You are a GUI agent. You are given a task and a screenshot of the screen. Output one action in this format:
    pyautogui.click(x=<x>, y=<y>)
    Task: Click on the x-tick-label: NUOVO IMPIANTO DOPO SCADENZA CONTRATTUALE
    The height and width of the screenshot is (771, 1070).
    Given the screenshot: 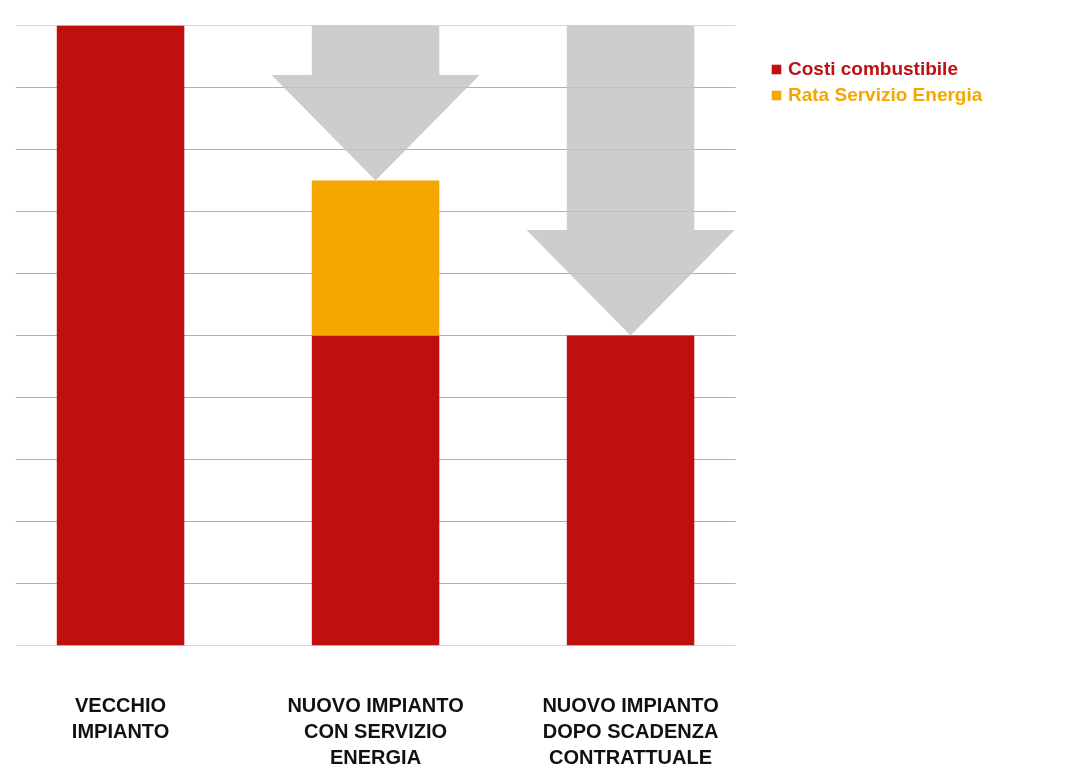 What is the action you would take?
    pyautogui.click(x=630, y=731)
    